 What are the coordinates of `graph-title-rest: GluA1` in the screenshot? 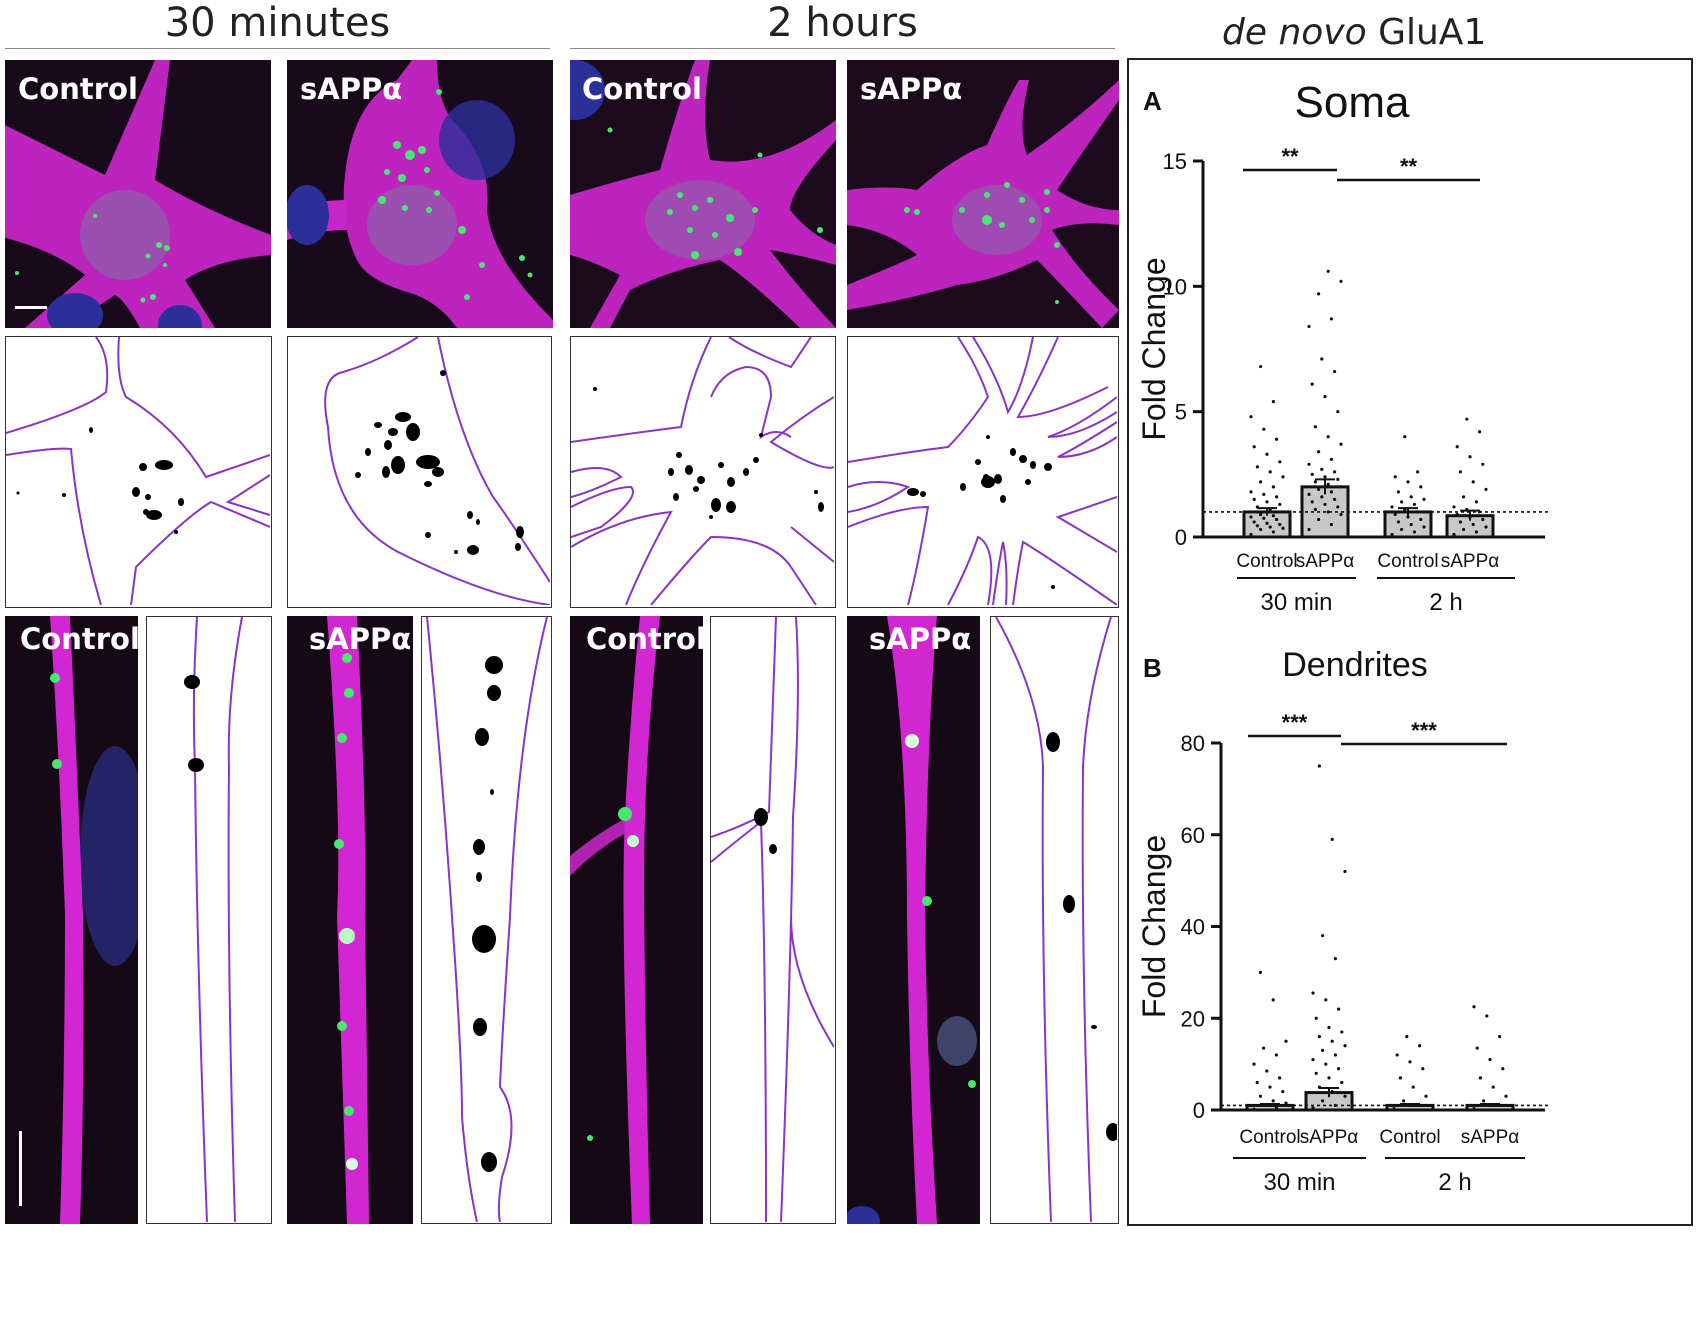 It's located at (1426, 32).